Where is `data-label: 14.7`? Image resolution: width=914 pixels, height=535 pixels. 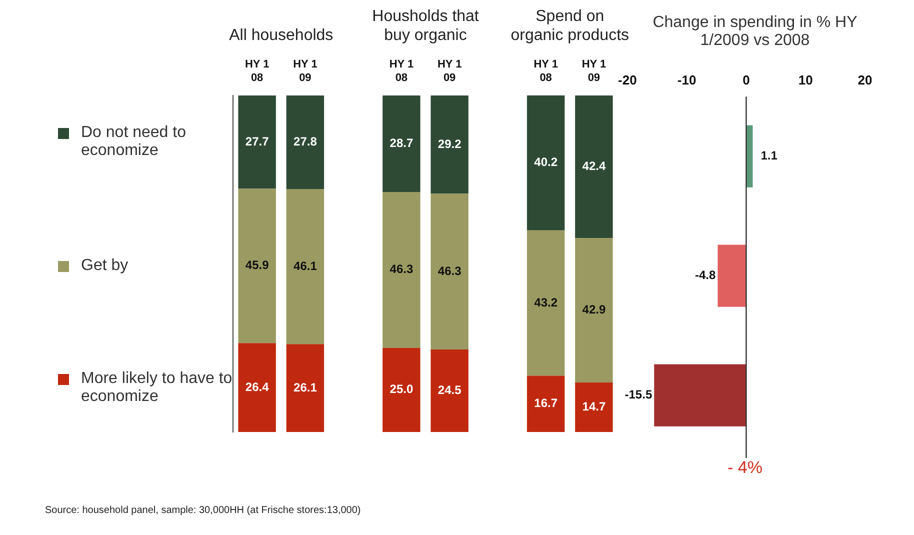
data-label: 14.7 is located at coordinates (594, 407).